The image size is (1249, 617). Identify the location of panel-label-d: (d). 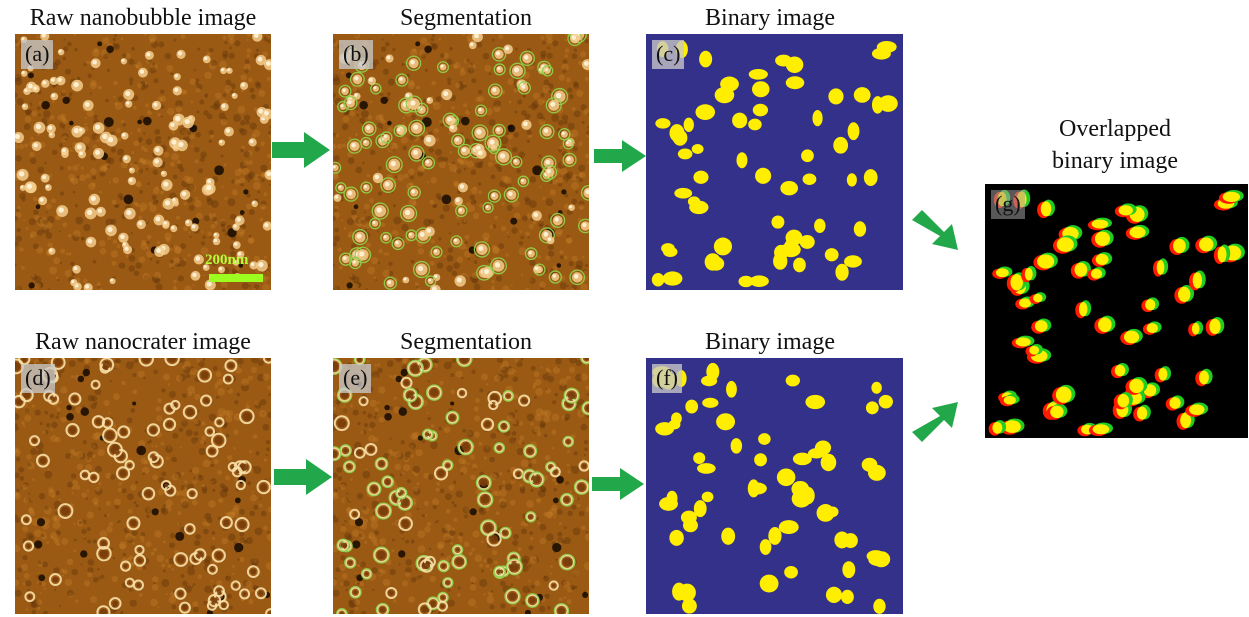
(38, 378).